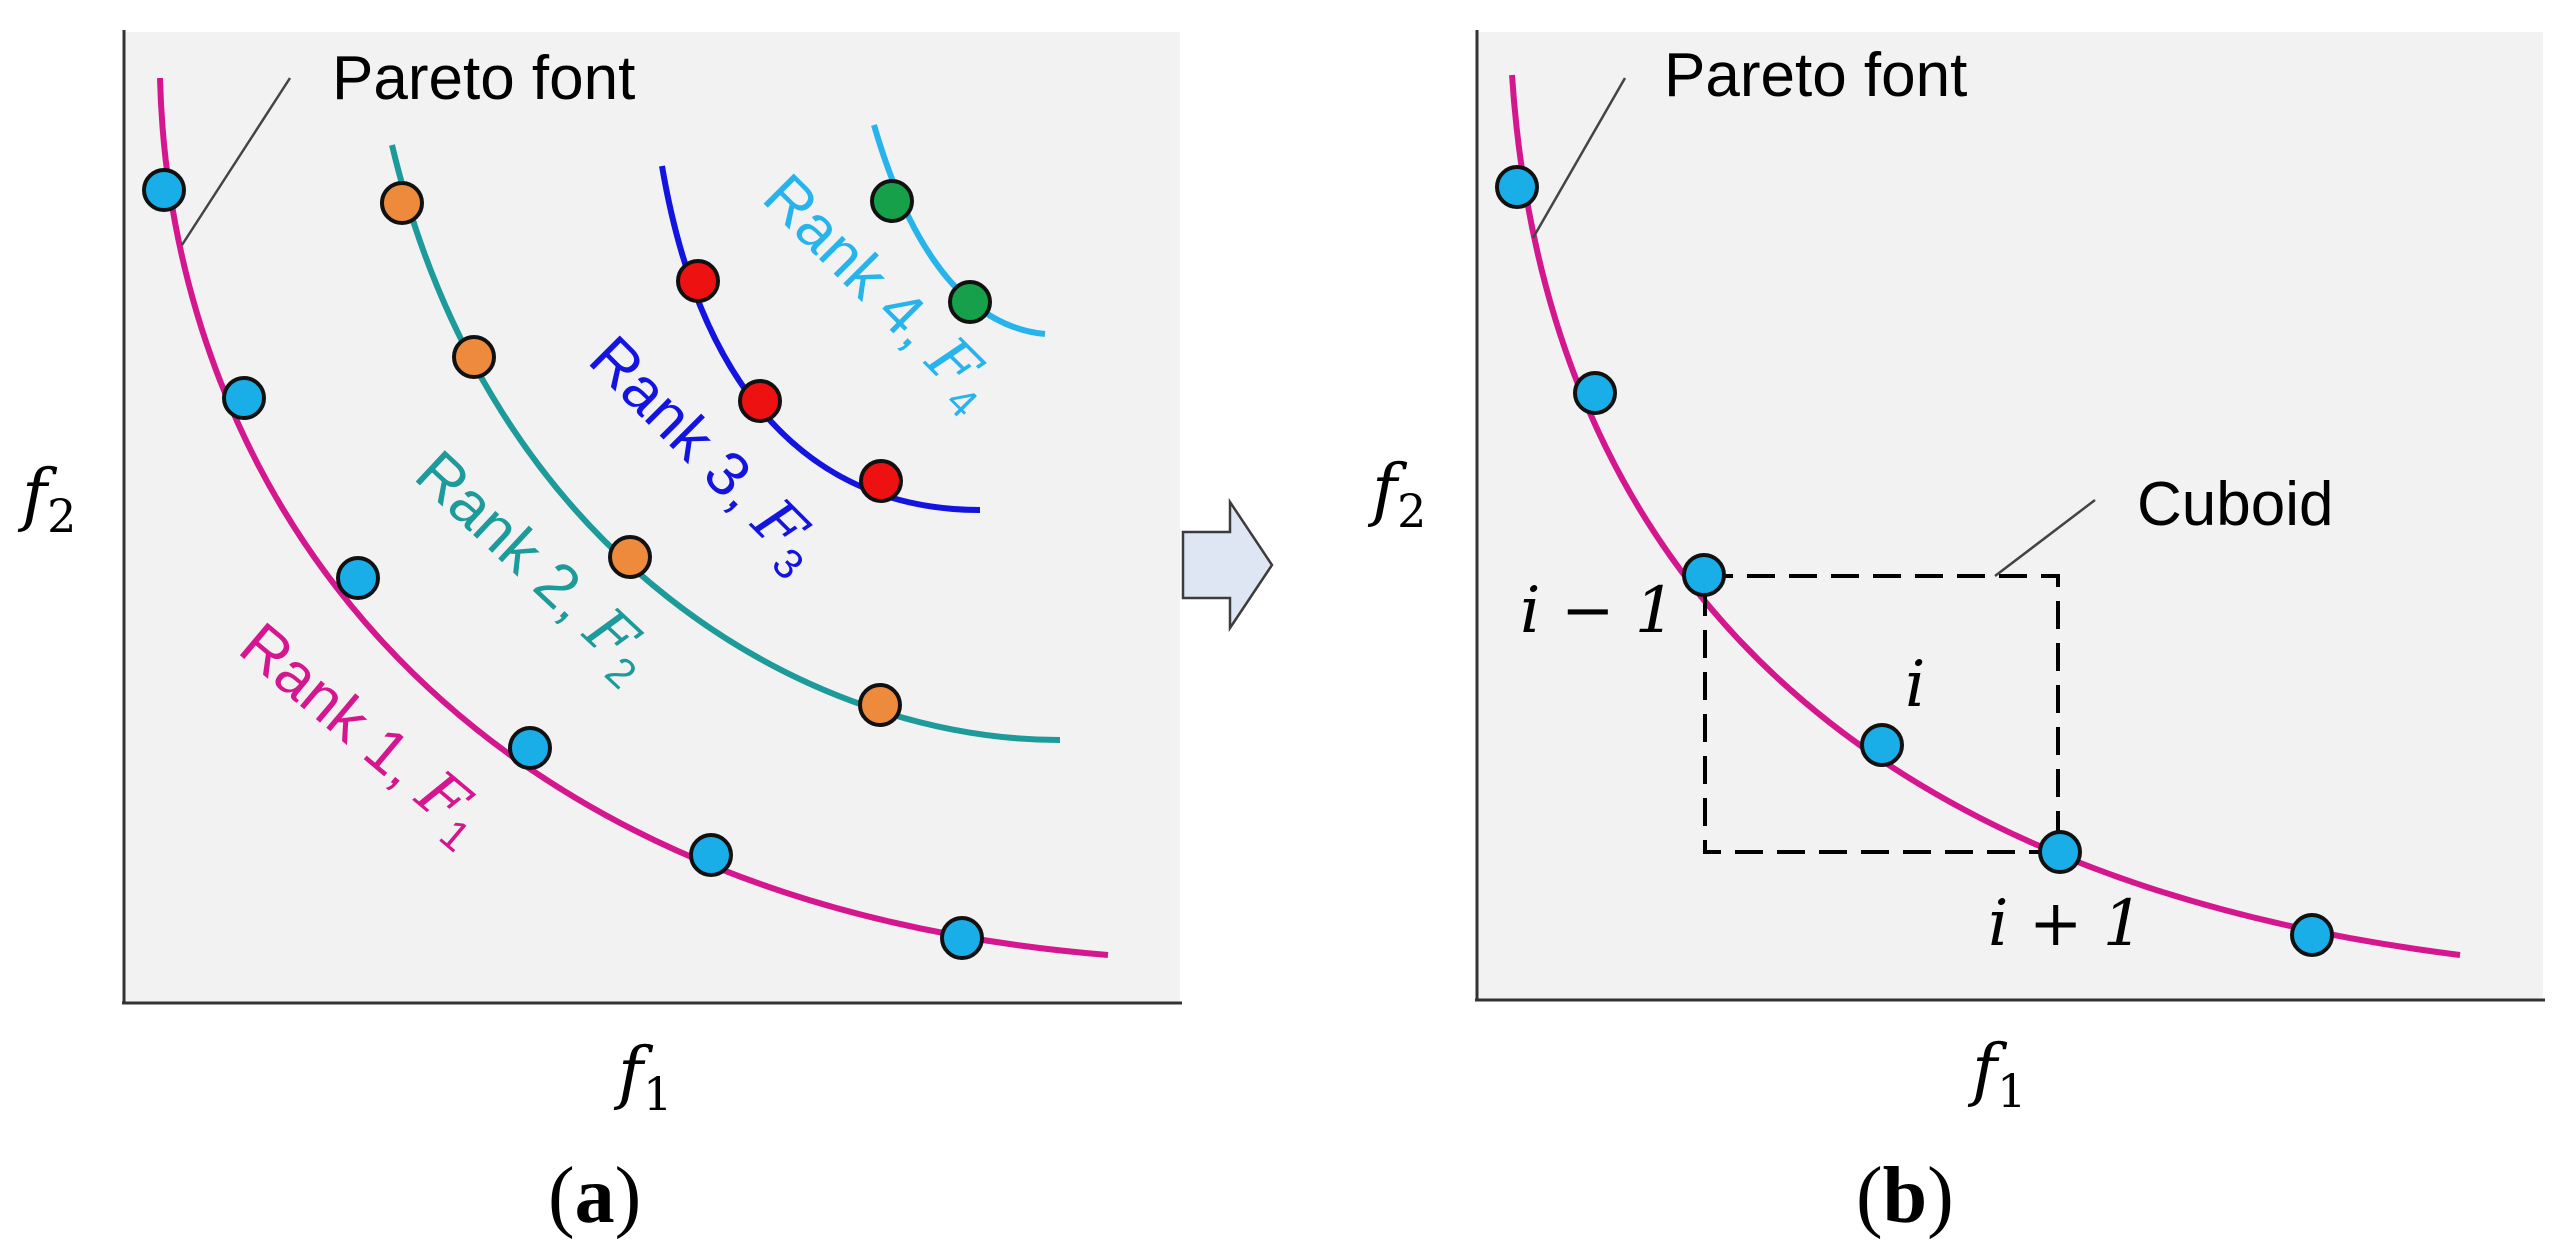 The height and width of the screenshot is (1254, 2553). I want to click on panel-b-y-axis-label: f2, so click(1396, 494).